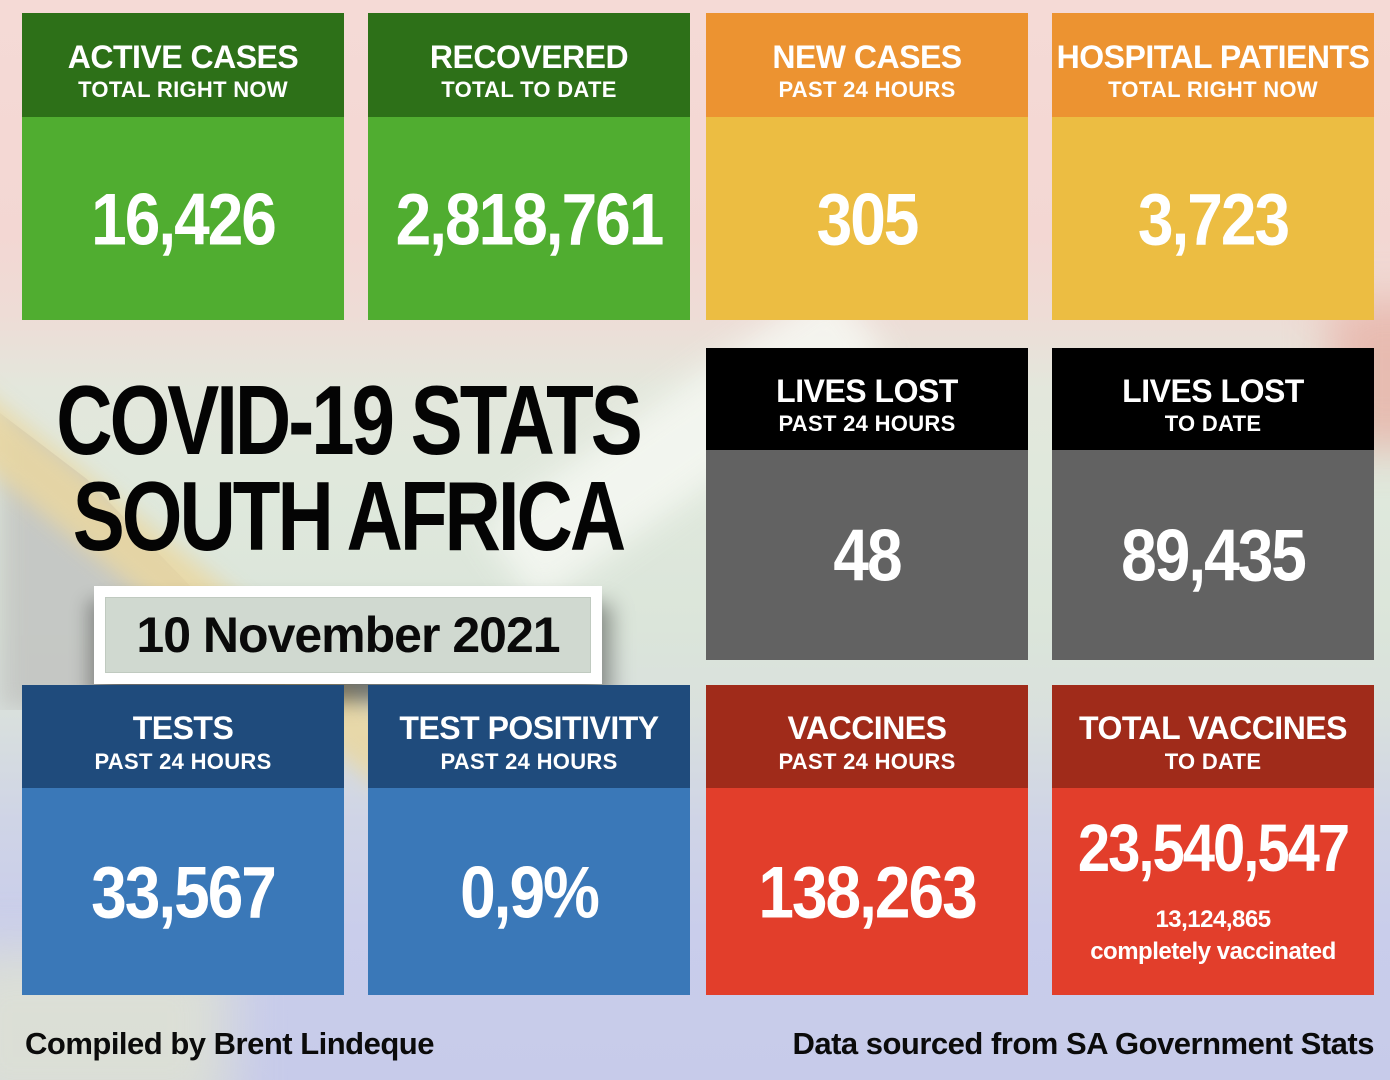  I want to click on card-body: 89,435, so click(1213, 555).